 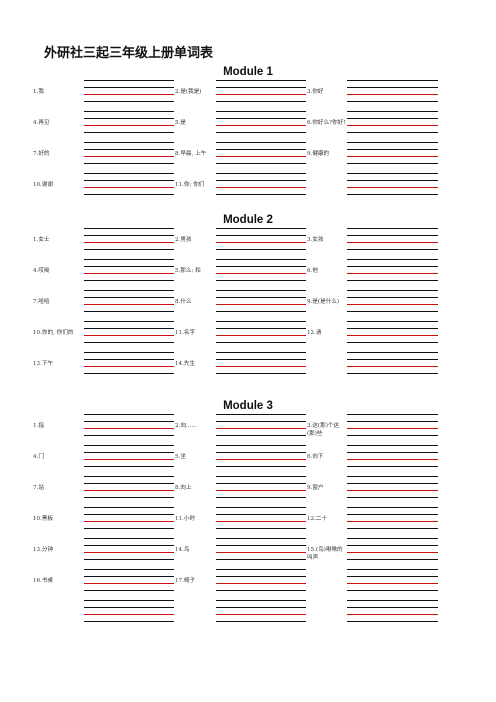 What do you see at coordinates (180, 457) in the screenshot?
I see `word-label: 5.坐` at bounding box center [180, 457].